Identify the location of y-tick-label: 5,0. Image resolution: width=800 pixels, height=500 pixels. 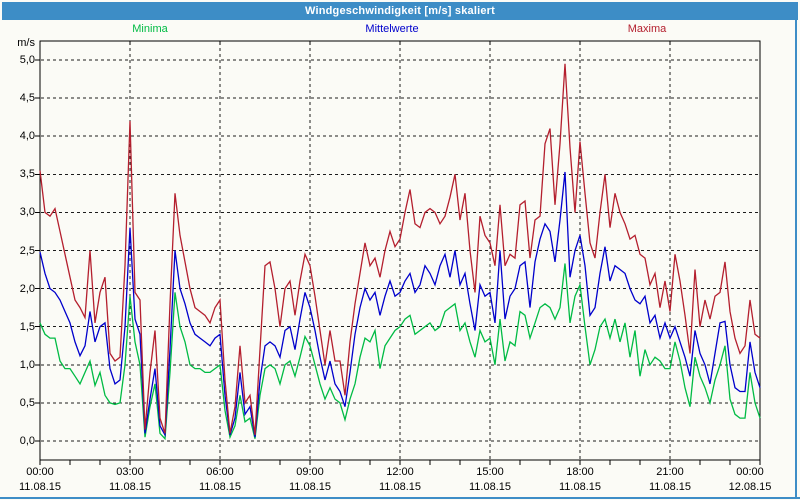
(27, 60).